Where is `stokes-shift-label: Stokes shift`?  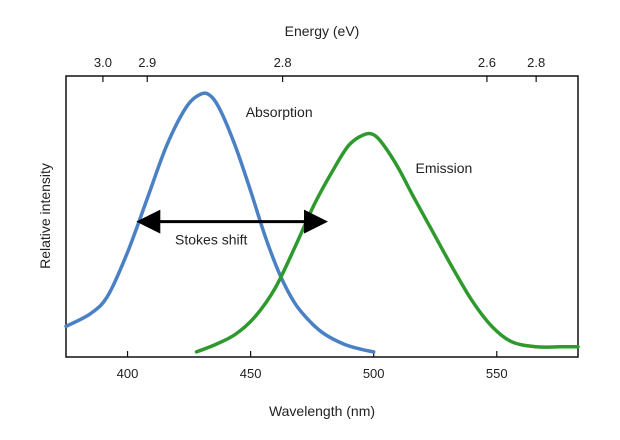
stokes-shift-label: Stokes shift is located at coordinates (211, 240).